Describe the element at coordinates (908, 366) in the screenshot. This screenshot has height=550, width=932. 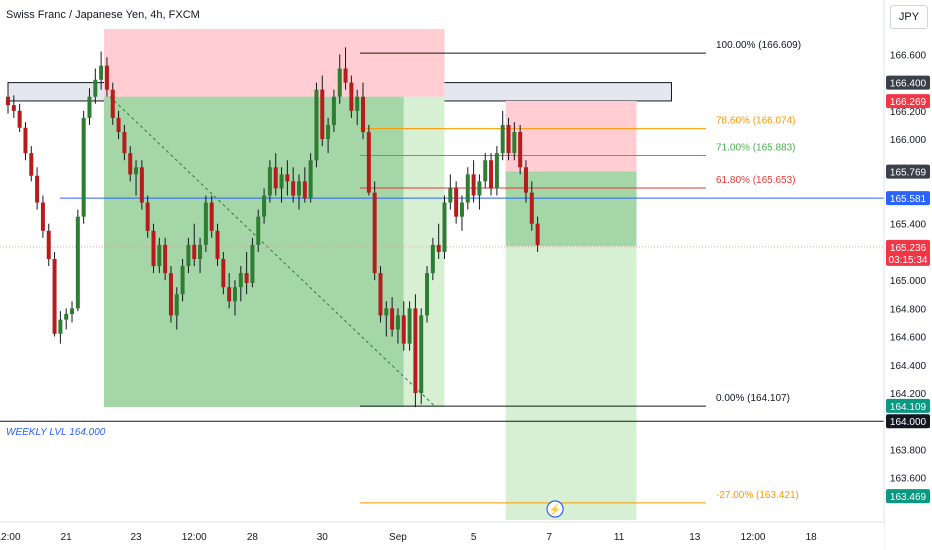
I see `price-tick-label: 164.400` at that location.